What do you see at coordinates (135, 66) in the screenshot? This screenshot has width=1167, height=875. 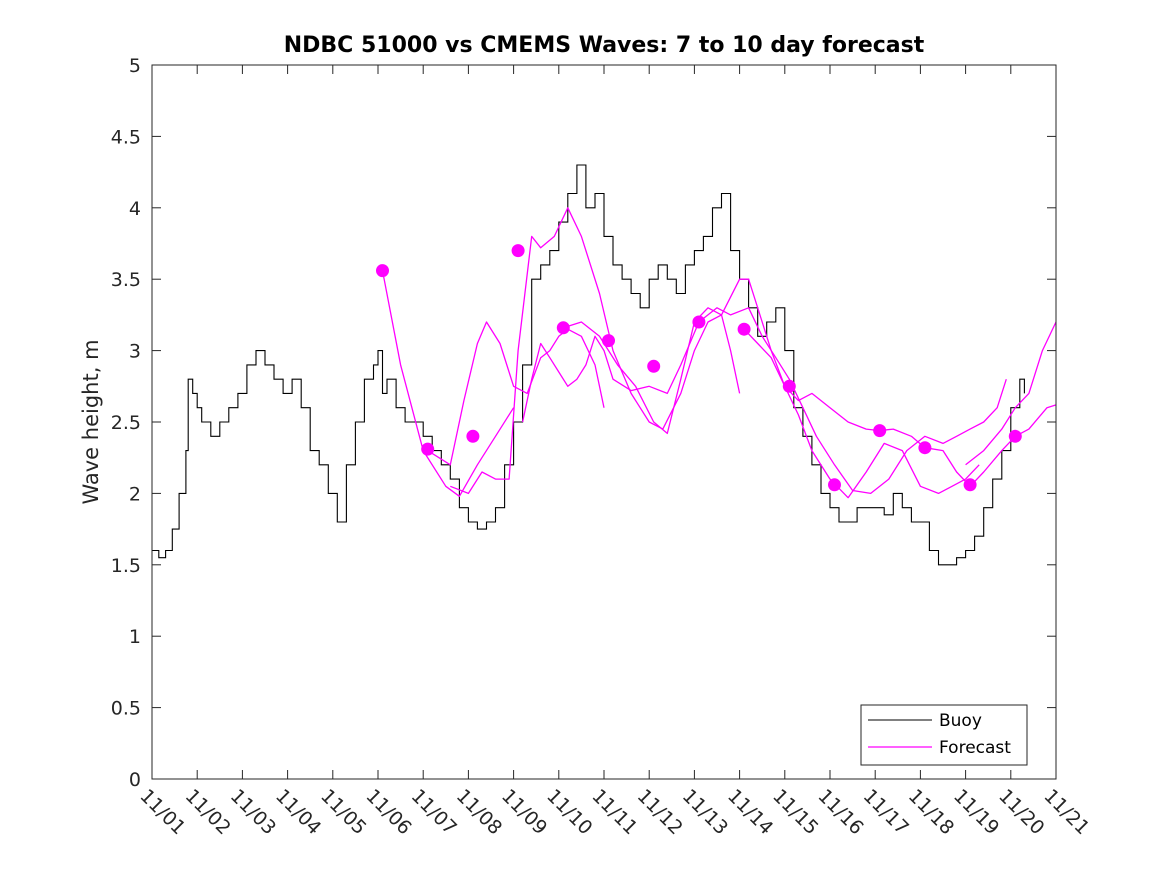 I see `y-tick-label: 5` at bounding box center [135, 66].